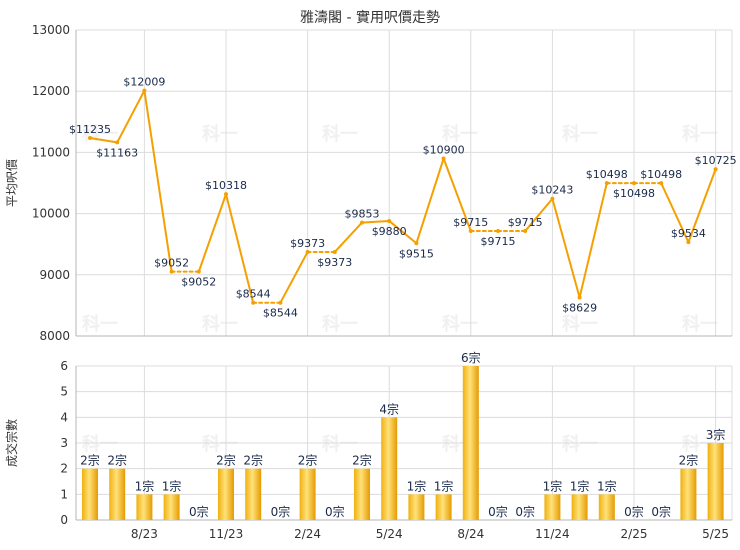 This screenshot has height=550, width=740. What do you see at coordinates (715, 534) in the screenshot?
I see `x-tick-label: 5/25` at bounding box center [715, 534].